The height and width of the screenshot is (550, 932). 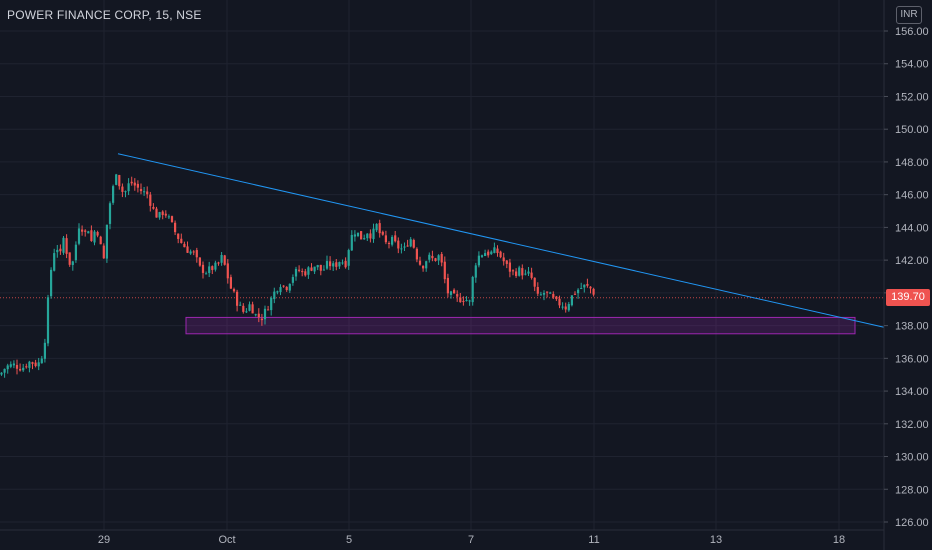 What do you see at coordinates (912, 425) in the screenshot?
I see `y-tick-label: 132.00` at bounding box center [912, 425].